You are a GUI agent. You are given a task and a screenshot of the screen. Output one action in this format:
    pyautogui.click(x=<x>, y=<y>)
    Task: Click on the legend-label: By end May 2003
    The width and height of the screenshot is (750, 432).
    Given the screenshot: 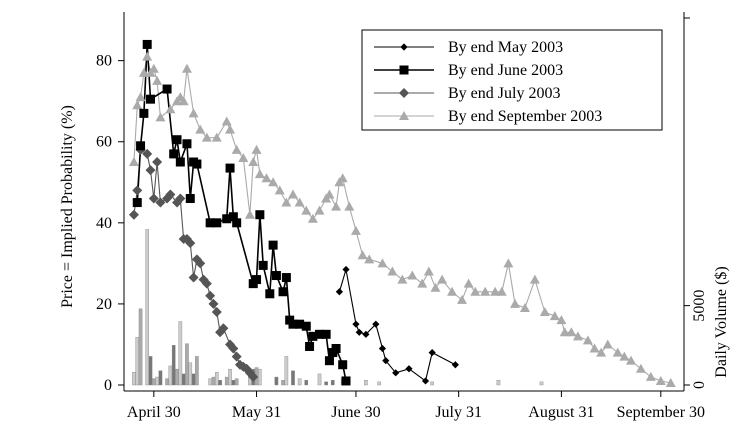 What is the action you would take?
    pyautogui.click(x=505, y=47)
    